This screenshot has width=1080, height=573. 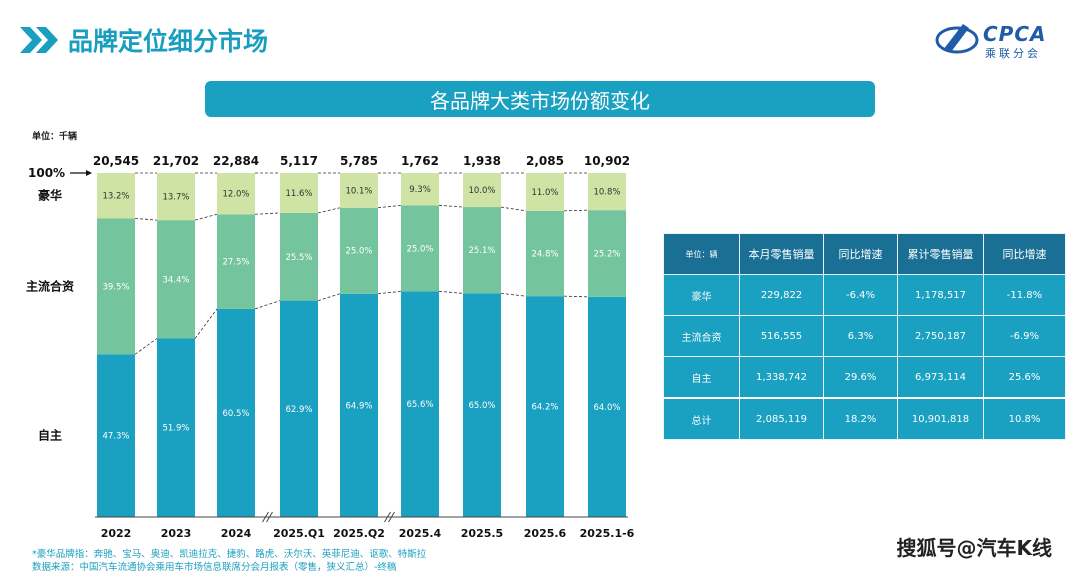 What do you see at coordinates (298, 258) in the screenshot?
I see `data-label: 25.5%` at bounding box center [298, 258].